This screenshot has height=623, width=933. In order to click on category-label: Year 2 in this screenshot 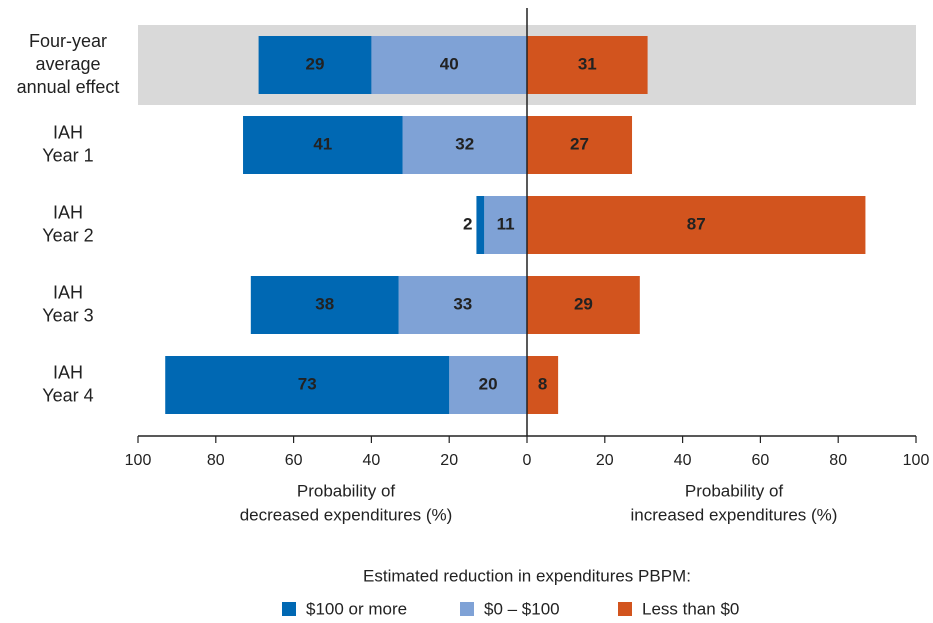, I will do `click(67, 235)`.